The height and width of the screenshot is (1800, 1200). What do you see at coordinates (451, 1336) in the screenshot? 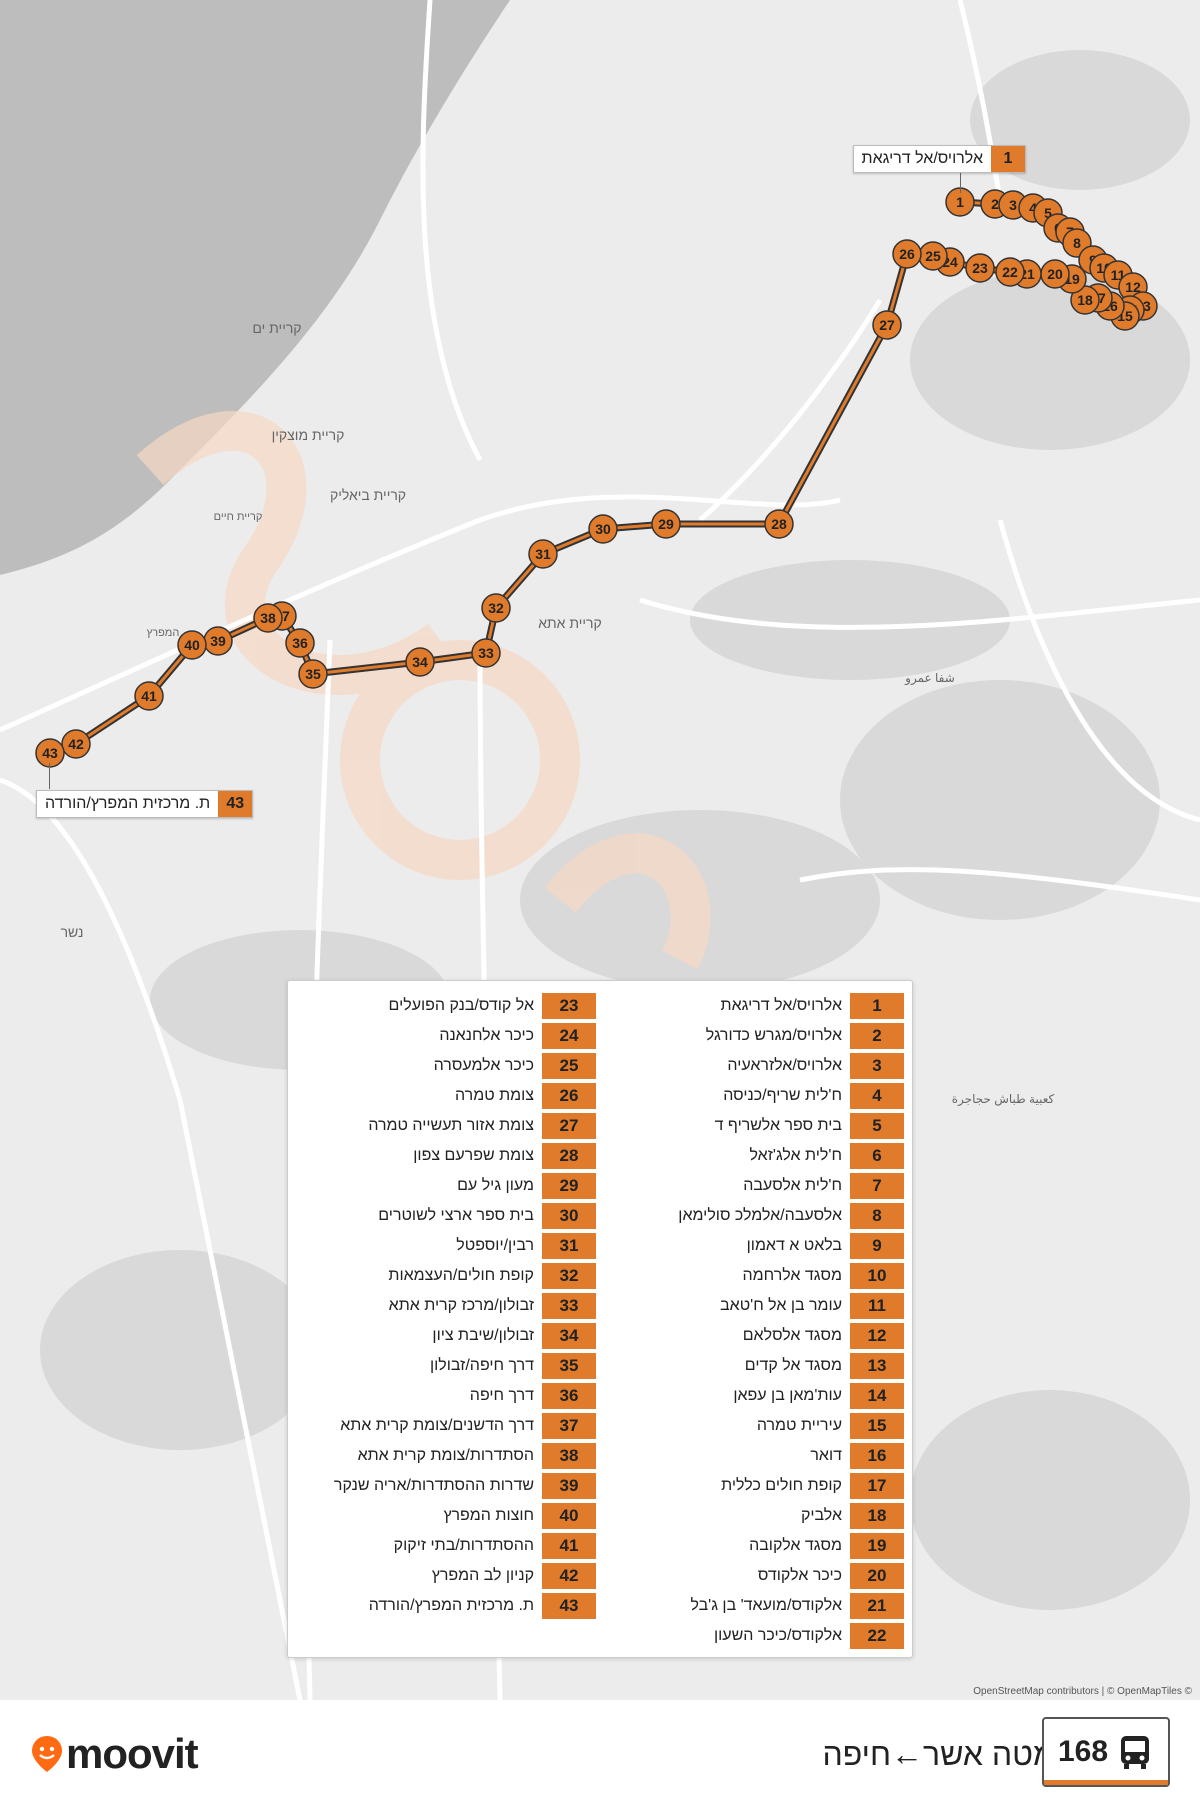
I see `stop-row: 34 זבולון/שיבת ציון` at bounding box center [451, 1336].